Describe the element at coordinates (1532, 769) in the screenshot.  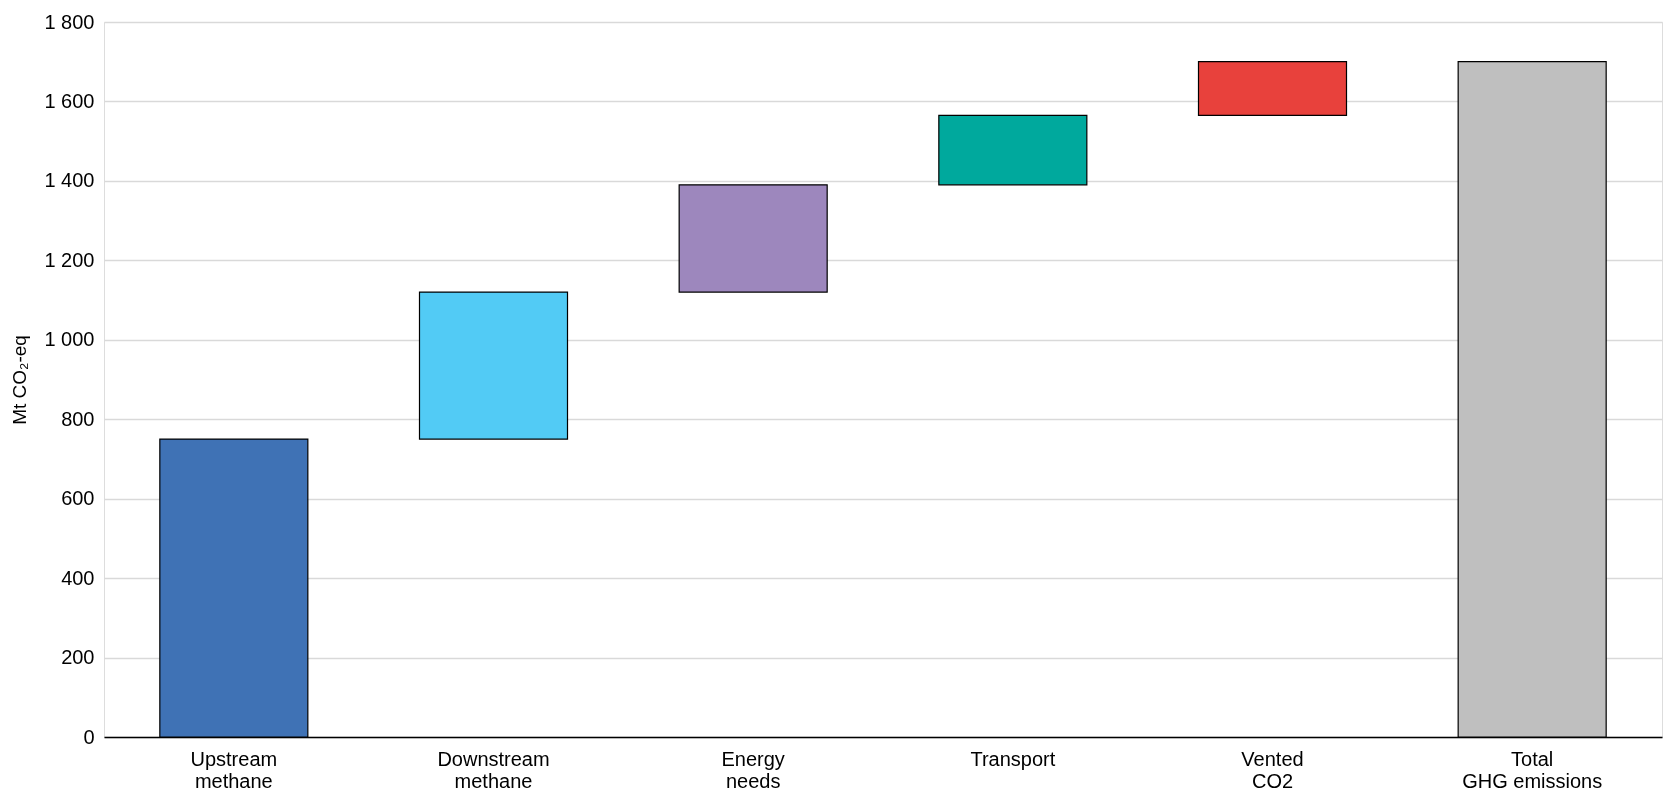
I see `x-tick-label: Total GHG emissions` at that location.